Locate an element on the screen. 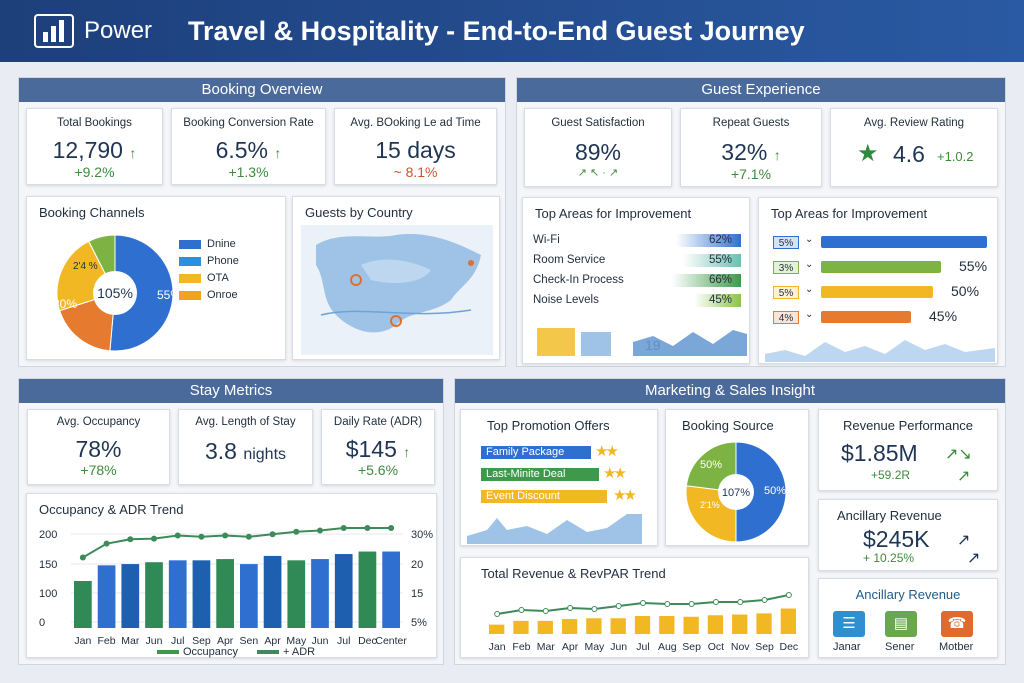 The image size is (1024, 683). kpi-card-conversion-rate: Booking Conversion Rate 6.5% ↑ +1.3% is located at coordinates (248, 146).